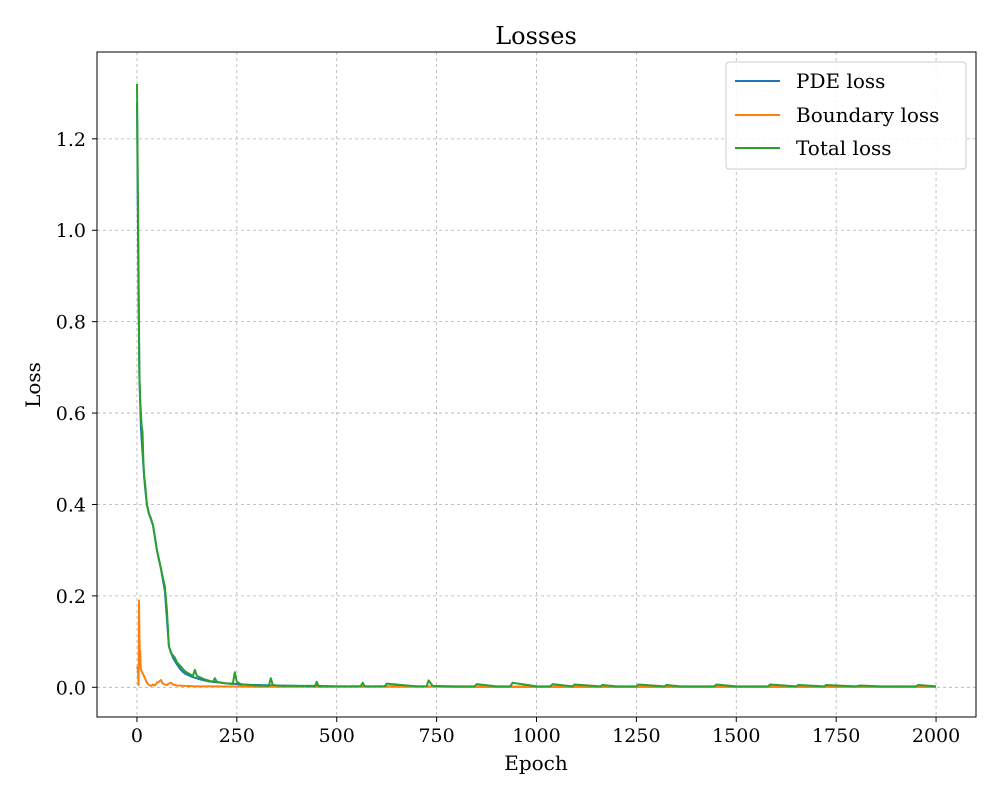  Describe the element at coordinates (237, 736) in the screenshot. I see `x-tick-label: 250` at that location.